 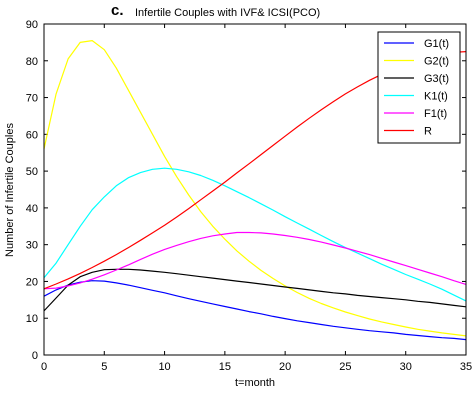 What do you see at coordinates (32, 246) in the screenshot?
I see `y-tick-label: 30` at bounding box center [32, 246].